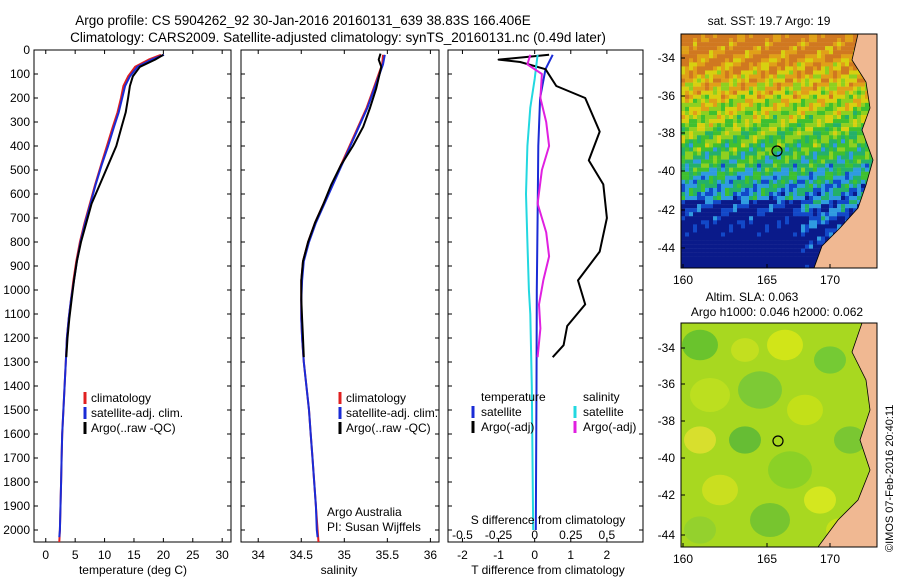  What do you see at coordinates (26, 50) in the screenshot?
I see `depth-tick-label: 0` at bounding box center [26, 50].